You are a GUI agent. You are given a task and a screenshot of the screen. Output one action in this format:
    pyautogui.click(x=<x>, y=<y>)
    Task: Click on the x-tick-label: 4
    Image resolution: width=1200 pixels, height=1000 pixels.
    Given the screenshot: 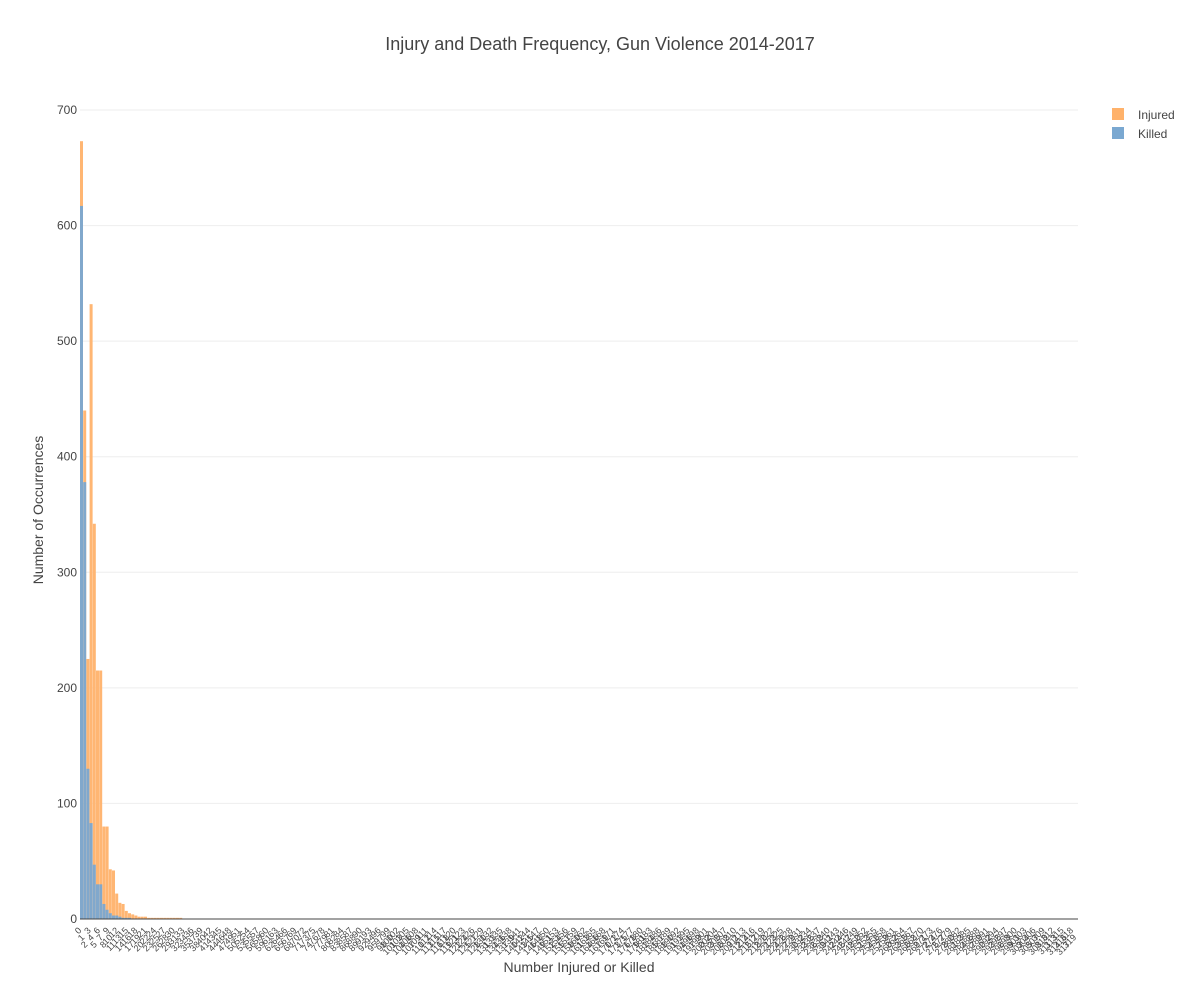 What is the action you would take?
    pyautogui.click(x=90, y=937)
    